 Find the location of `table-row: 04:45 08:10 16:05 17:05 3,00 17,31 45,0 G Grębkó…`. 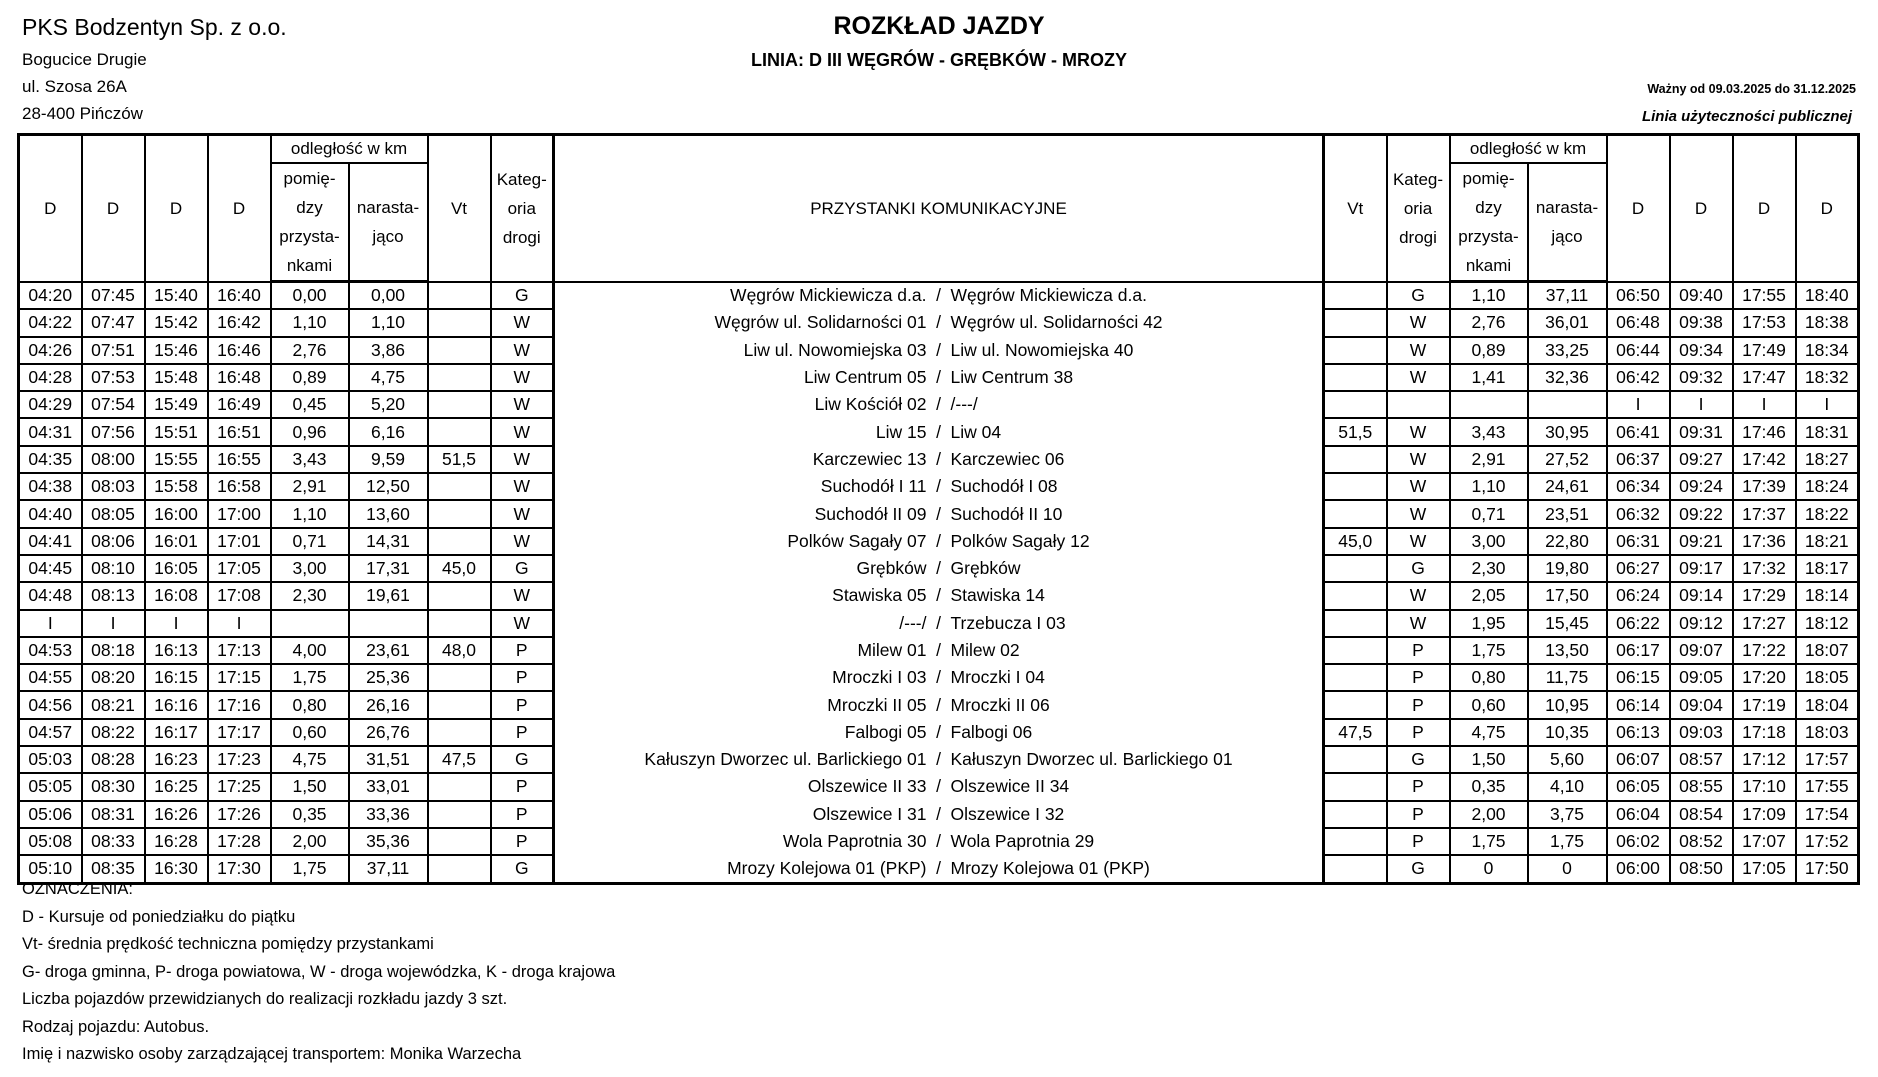

table-row: 04:45 08:10 16:05 17:05 3,00 17,31 45,0 G Grębkó… is located at coordinates (938, 568).